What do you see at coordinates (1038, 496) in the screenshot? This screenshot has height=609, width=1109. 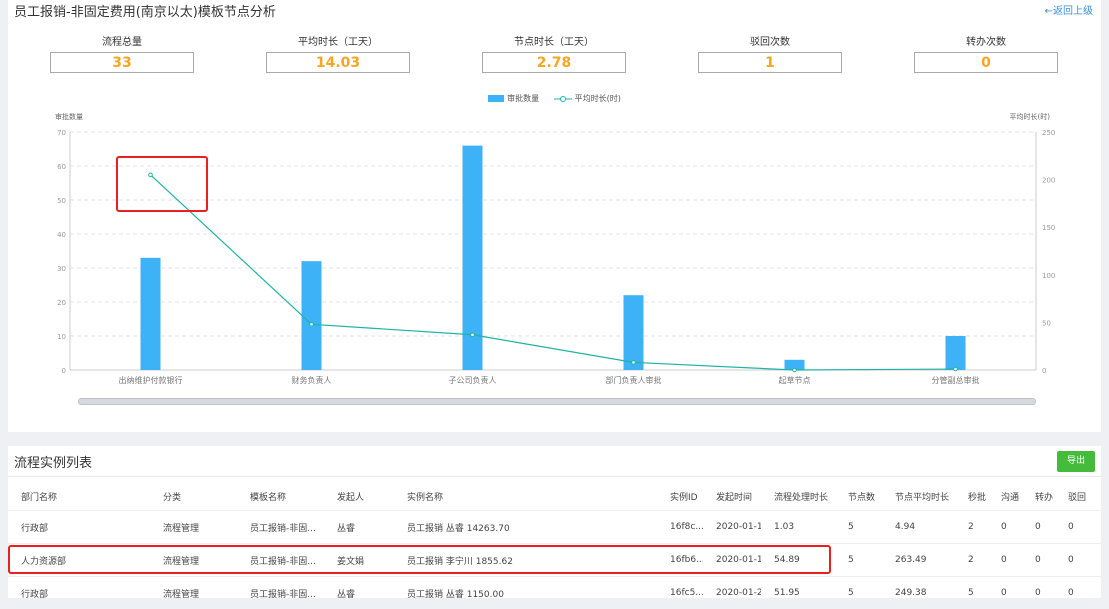 I see `column-header-transfer: 转办` at bounding box center [1038, 496].